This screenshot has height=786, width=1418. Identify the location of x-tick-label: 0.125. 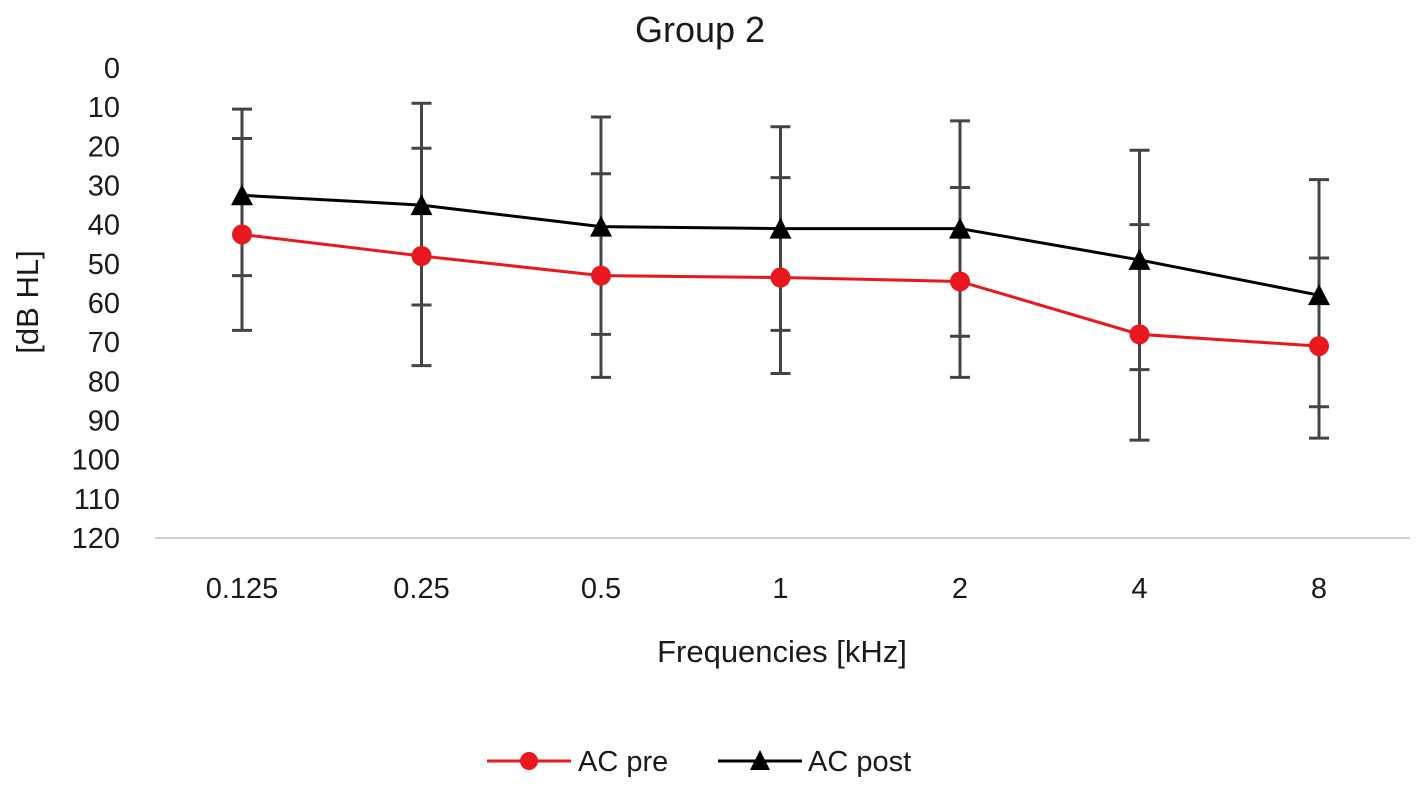
(242, 589).